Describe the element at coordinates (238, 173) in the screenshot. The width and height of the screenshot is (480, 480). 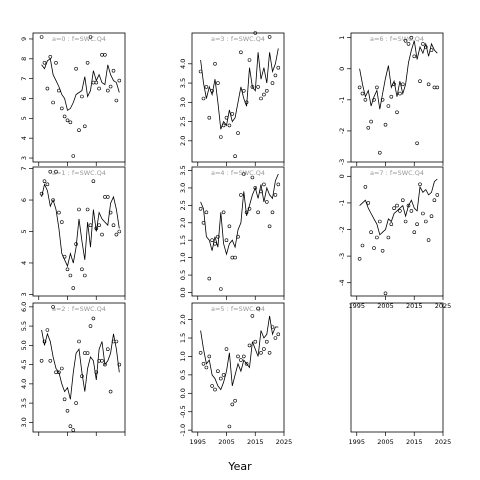
I see `panel-title: a=4 : f=SWC.Q4` at that location.